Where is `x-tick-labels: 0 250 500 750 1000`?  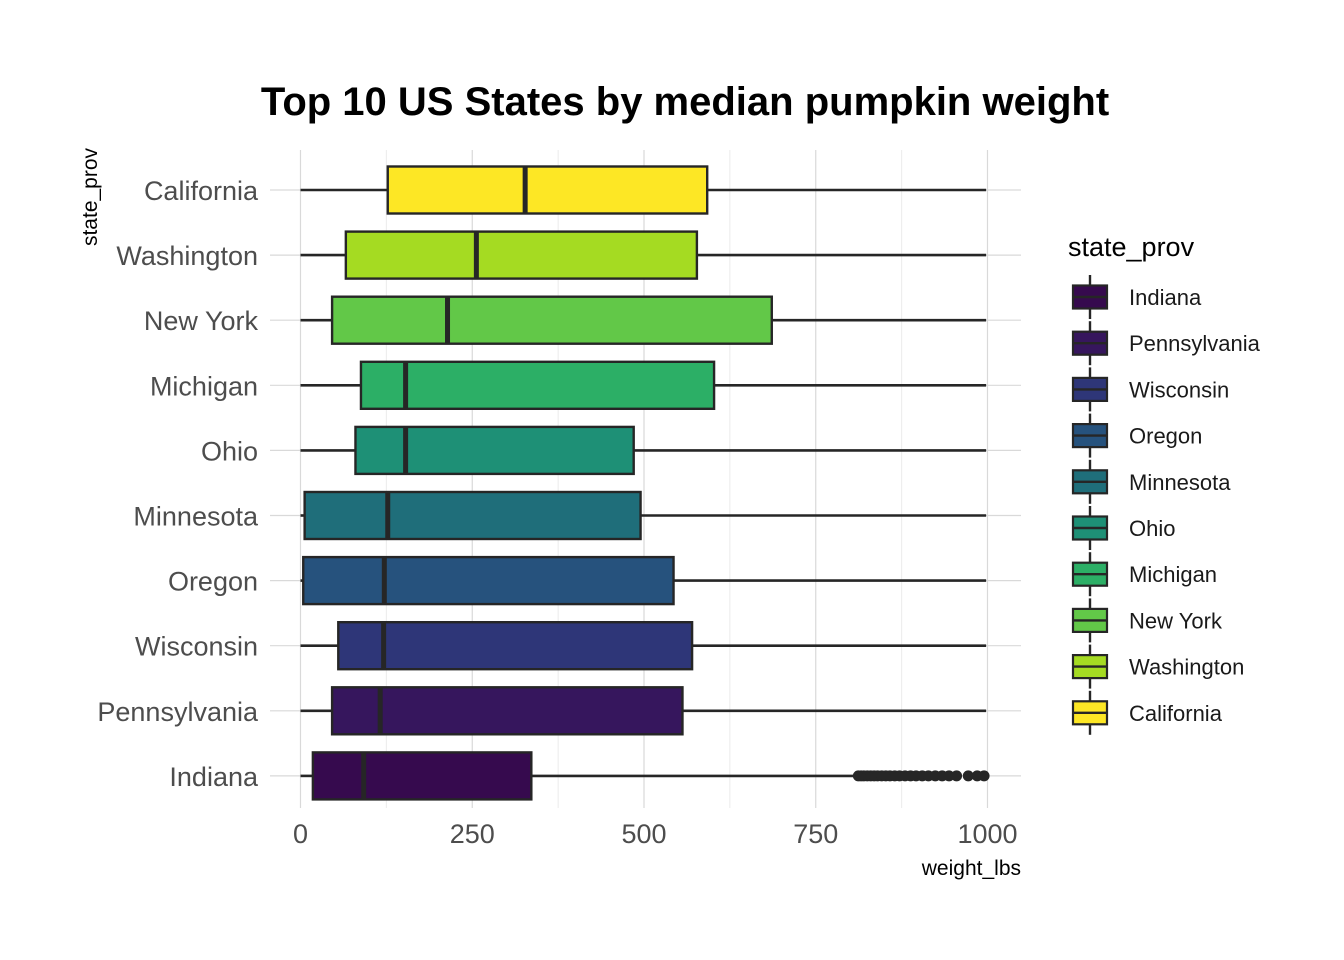 x-tick-labels: 0 250 500 750 1000 is located at coordinates (655, 834).